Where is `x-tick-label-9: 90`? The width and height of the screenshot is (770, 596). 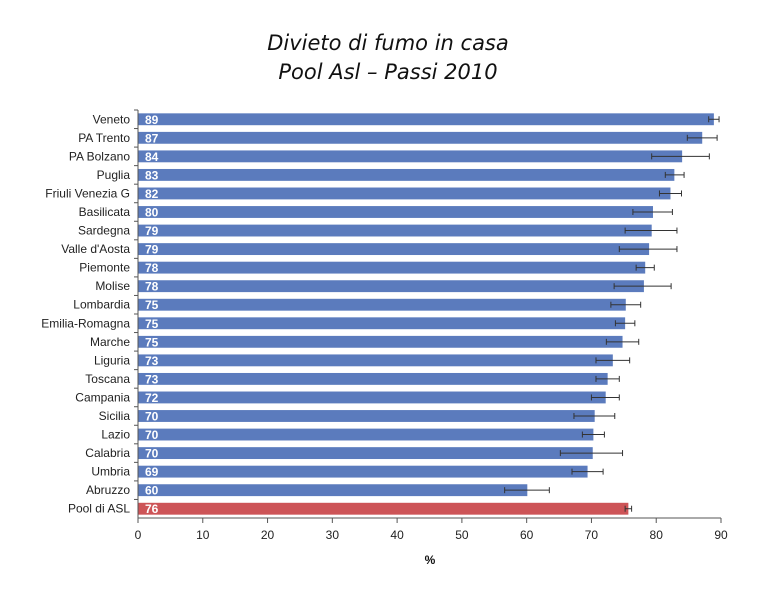
x-tick-label-9: 90 is located at coordinates (721, 535).